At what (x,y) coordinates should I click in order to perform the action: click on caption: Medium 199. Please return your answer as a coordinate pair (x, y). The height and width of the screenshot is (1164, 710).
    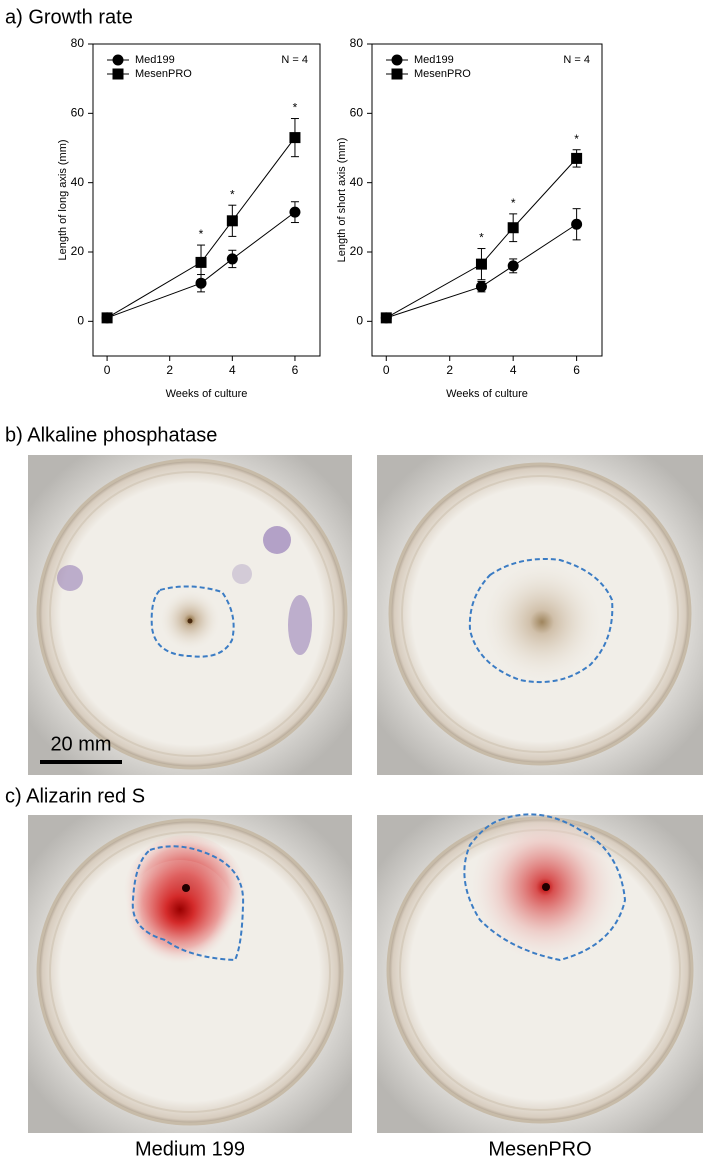
    Looking at the image, I should click on (190, 1149).